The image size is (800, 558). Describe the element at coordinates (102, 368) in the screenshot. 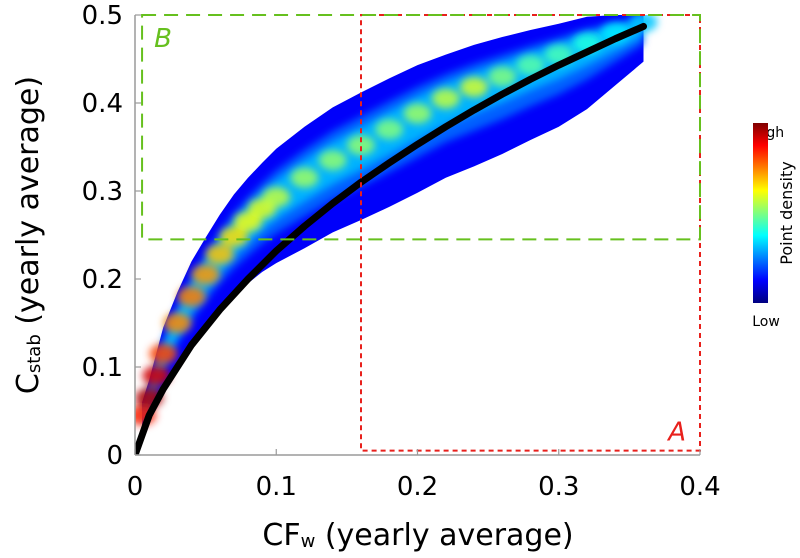

I see `y-tick-label: 0.1` at that location.